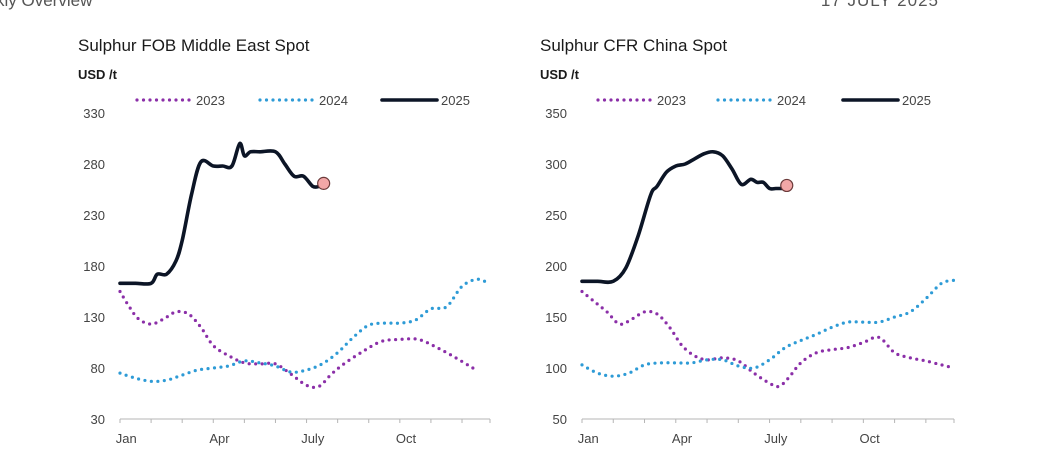 The width and height of the screenshot is (1041, 475). What do you see at coordinates (94, 266) in the screenshot?
I see `y-tick-label: 180` at bounding box center [94, 266].